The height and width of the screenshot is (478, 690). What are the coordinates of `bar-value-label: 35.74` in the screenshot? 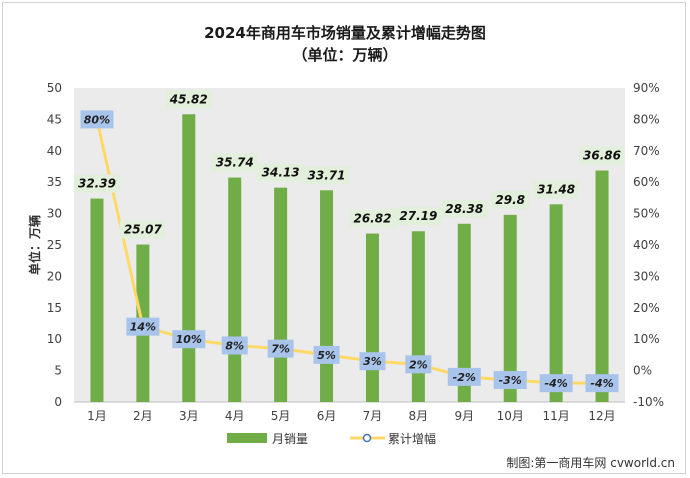 It's located at (235, 163).